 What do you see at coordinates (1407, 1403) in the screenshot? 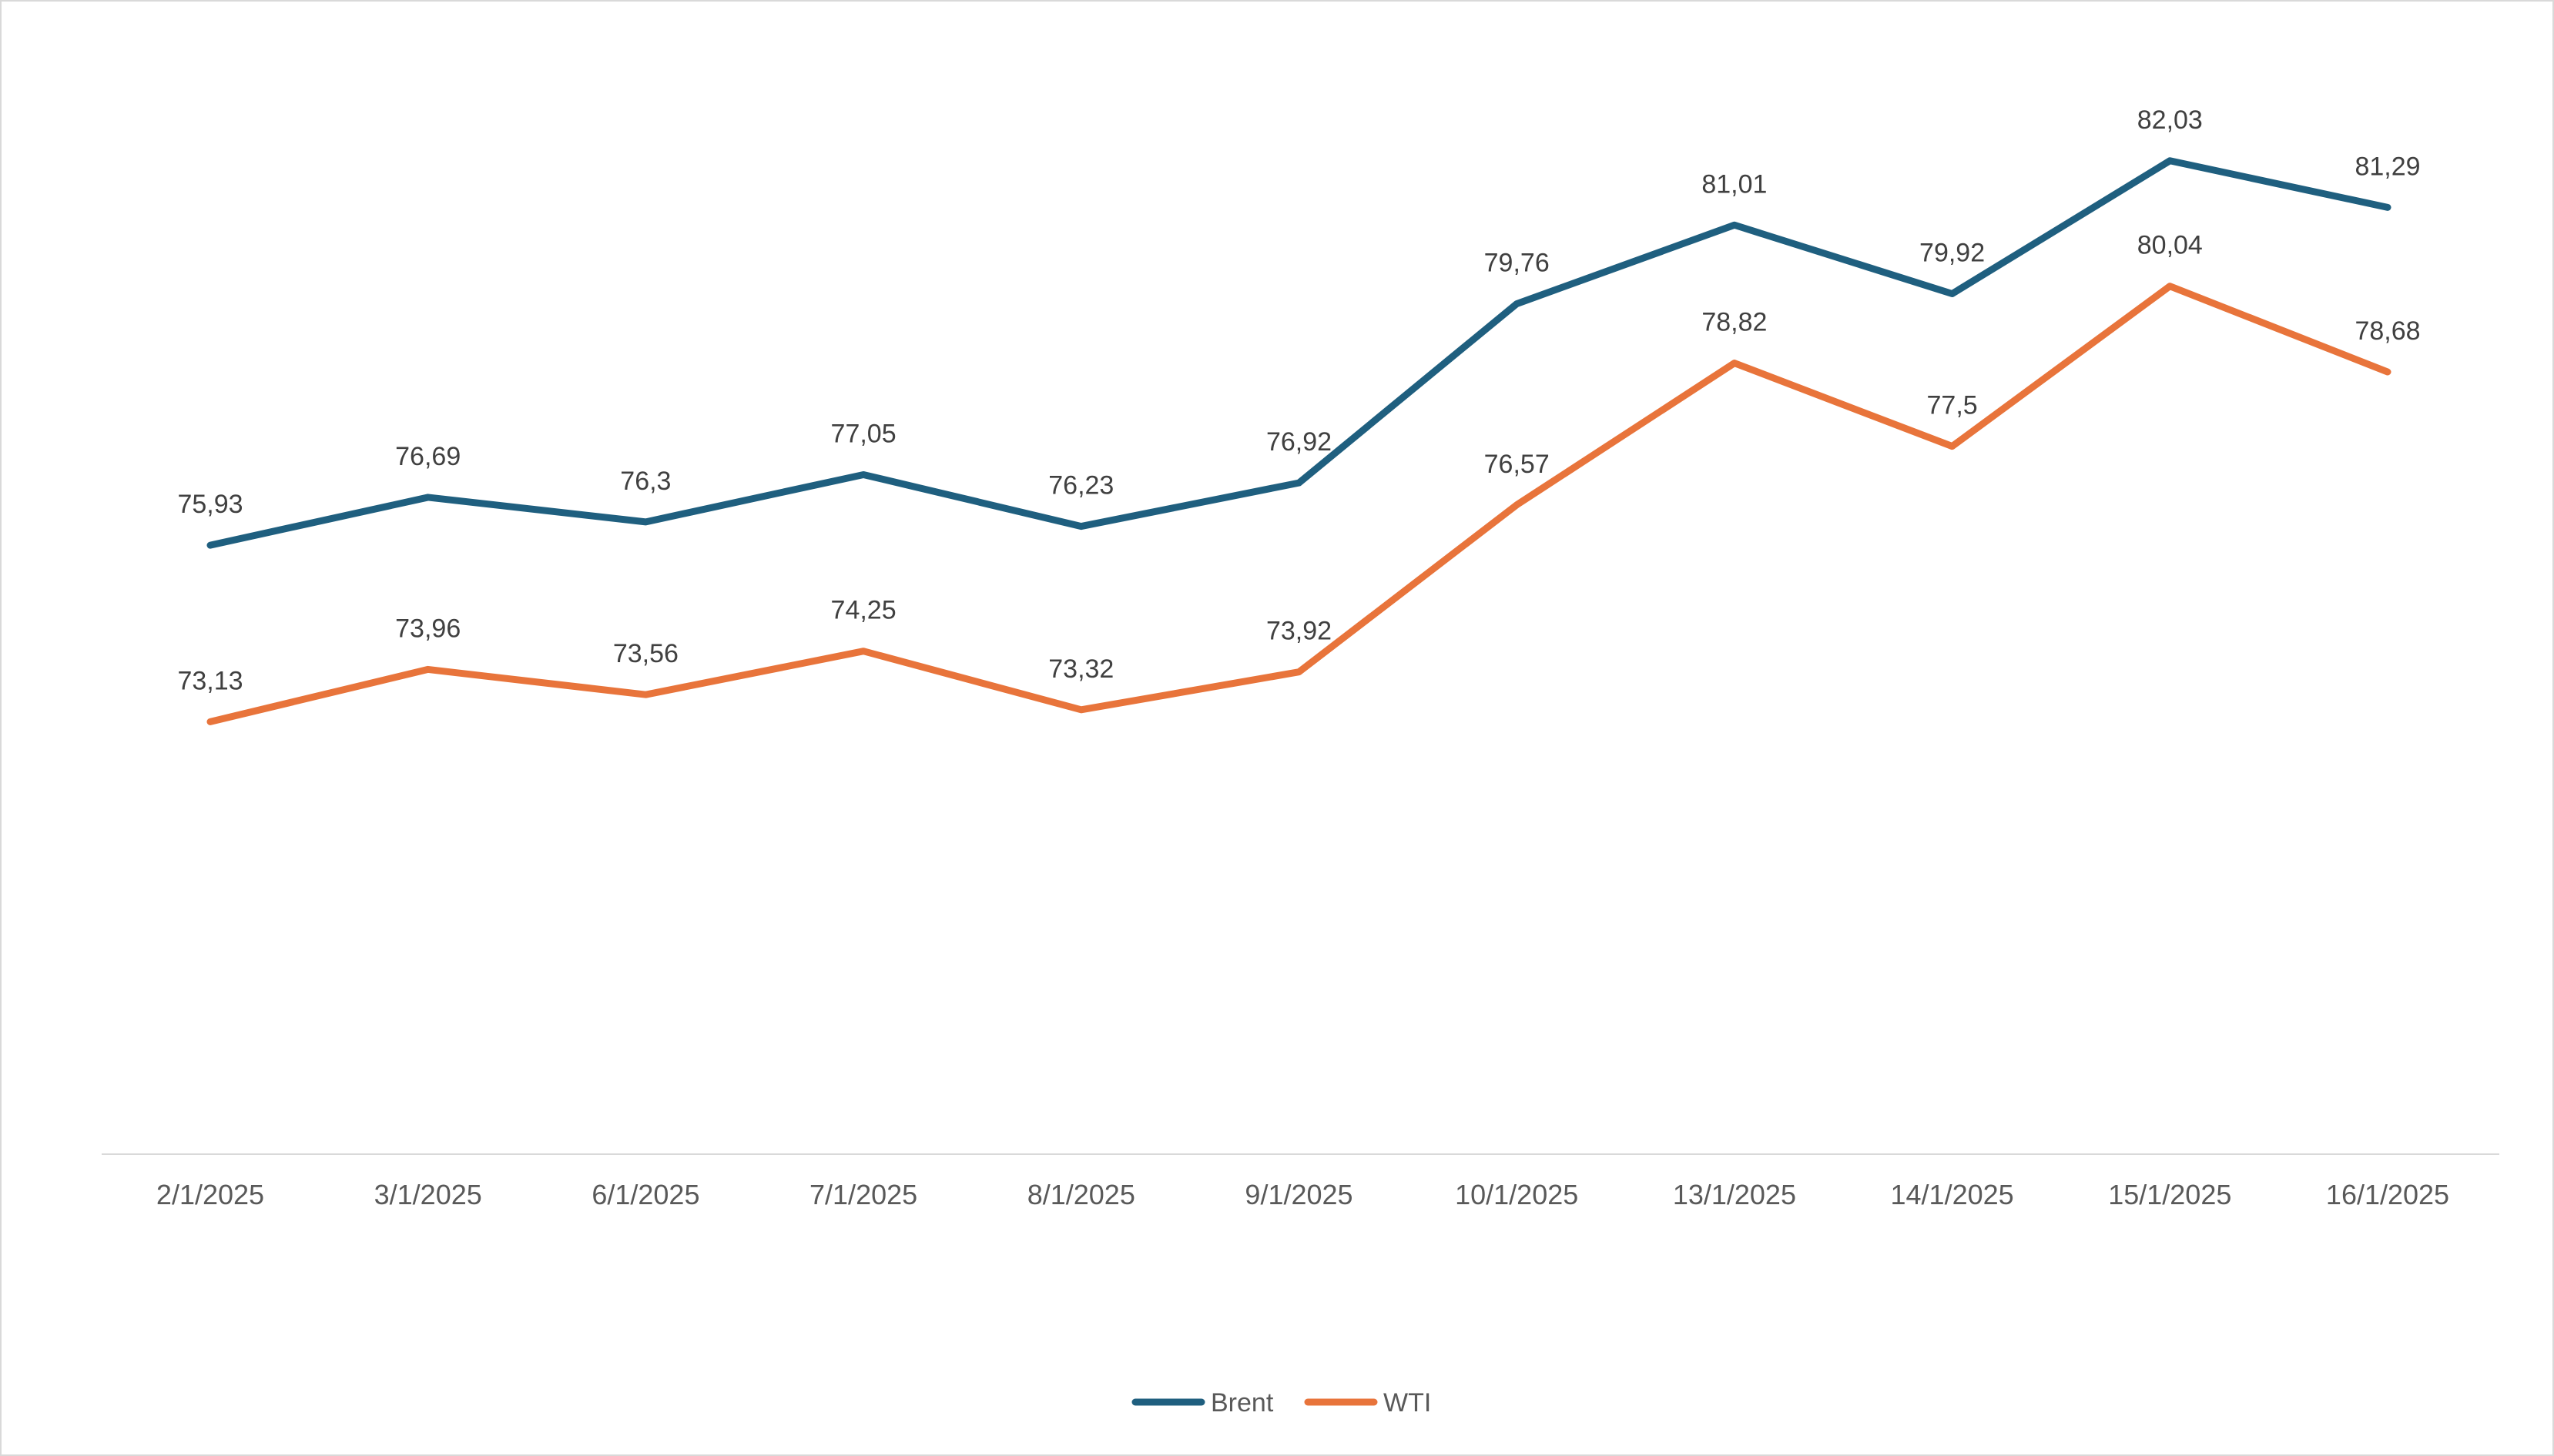
I see `legend-label-wti: WTI` at bounding box center [1407, 1403].